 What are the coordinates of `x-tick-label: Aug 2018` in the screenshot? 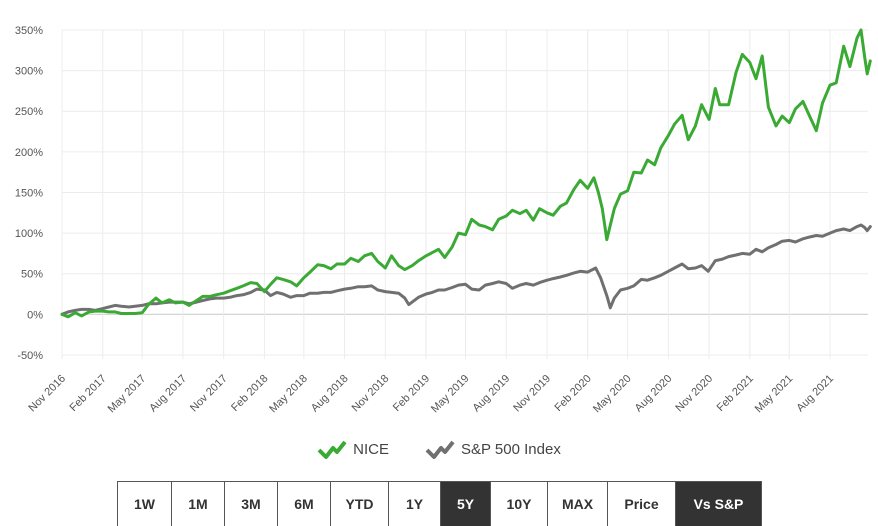 It's located at (330, 394).